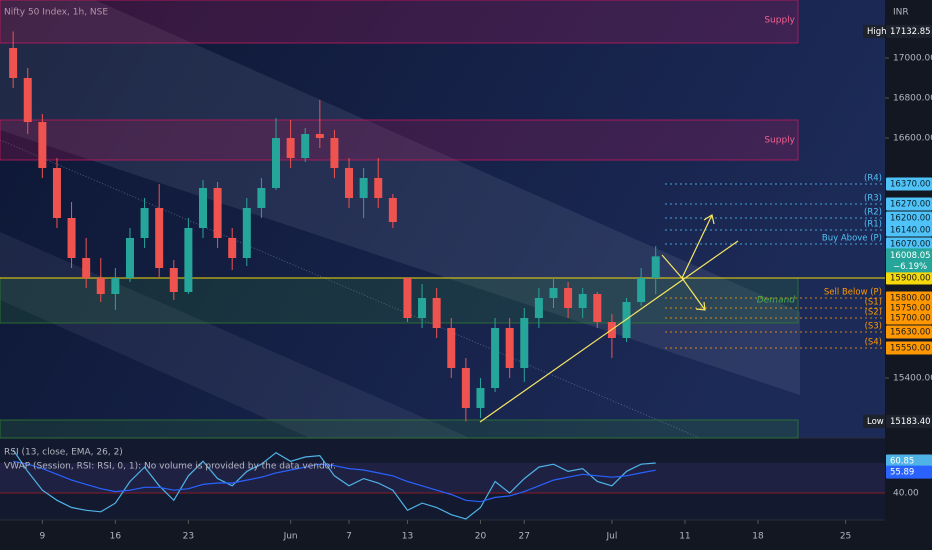 The width and height of the screenshot is (932, 550). What do you see at coordinates (873, 199) in the screenshot?
I see `pivot-label: (R3)` at bounding box center [873, 199].